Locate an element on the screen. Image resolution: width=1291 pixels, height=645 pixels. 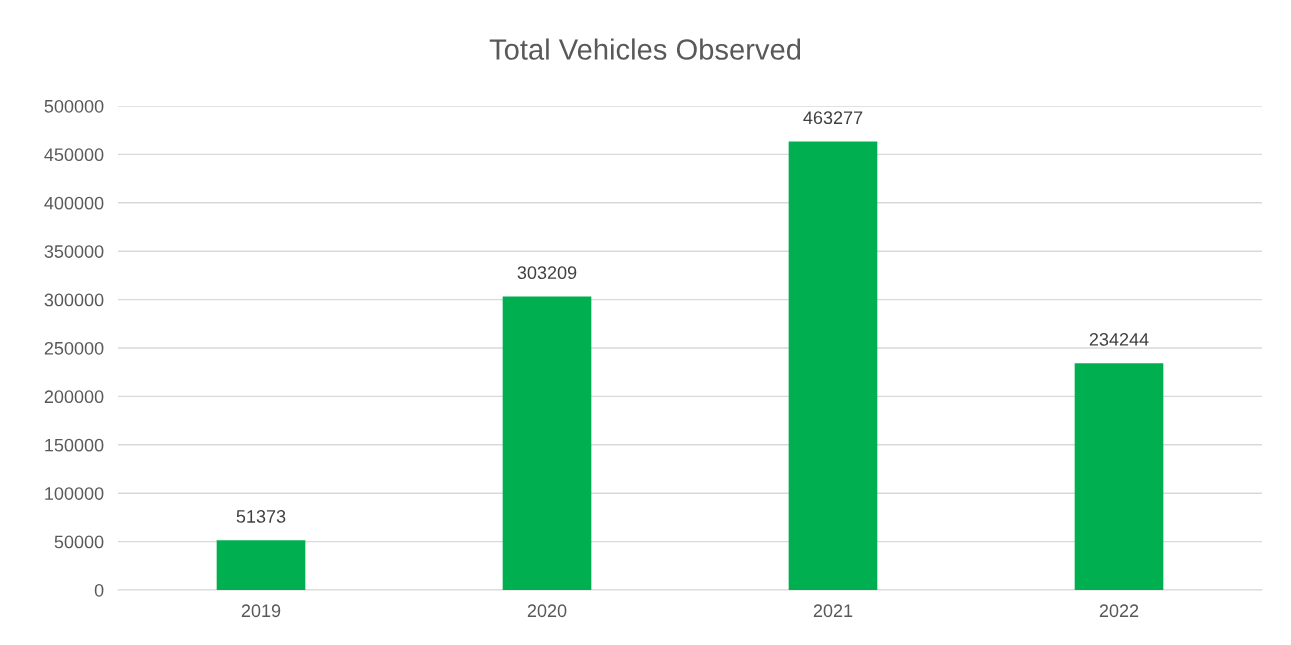
y-tick-label: 500000 is located at coordinates (74, 106).